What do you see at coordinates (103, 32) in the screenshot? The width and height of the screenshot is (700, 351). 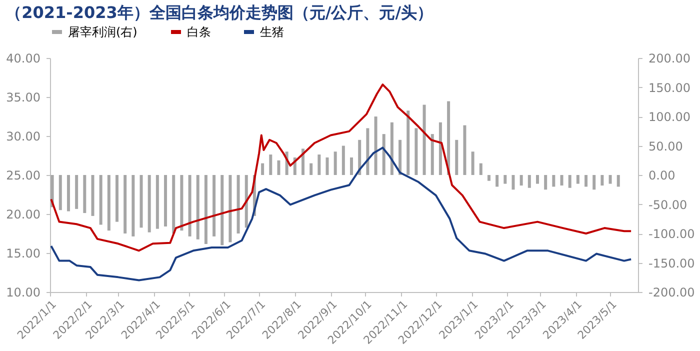 I see `legend-label: 屠宰利润(右)` at bounding box center [103, 32].